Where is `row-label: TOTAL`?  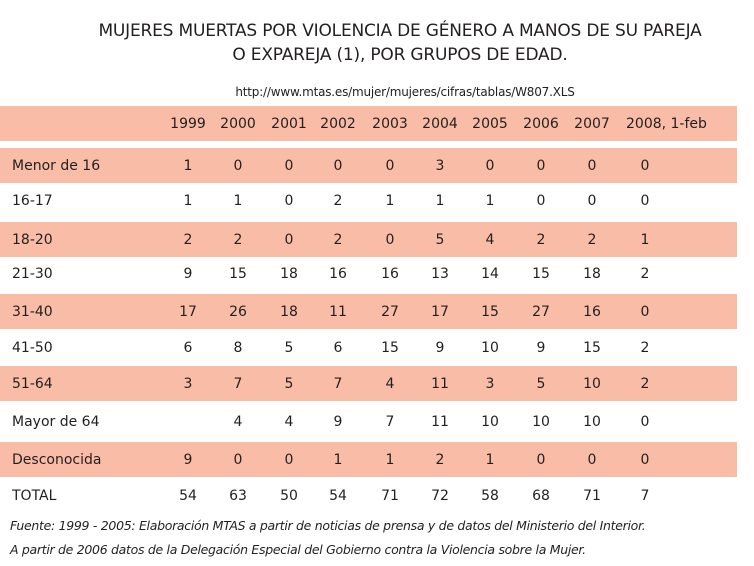 row-label: TOTAL is located at coordinates (34, 496).